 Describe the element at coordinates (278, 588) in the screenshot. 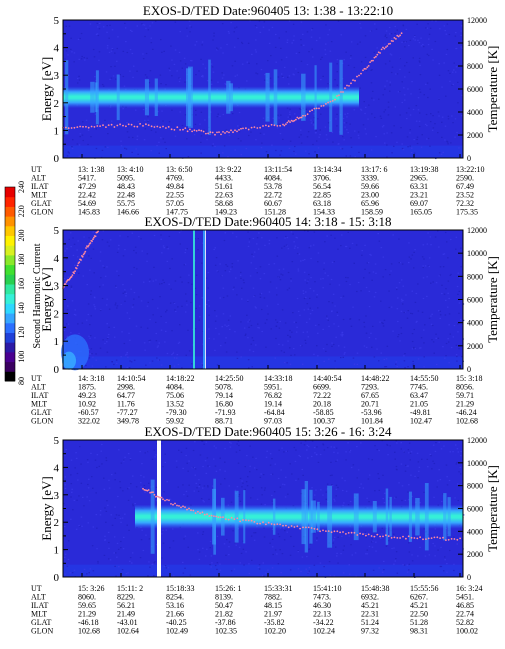

I see `table-cell: 15:33:31` at that location.